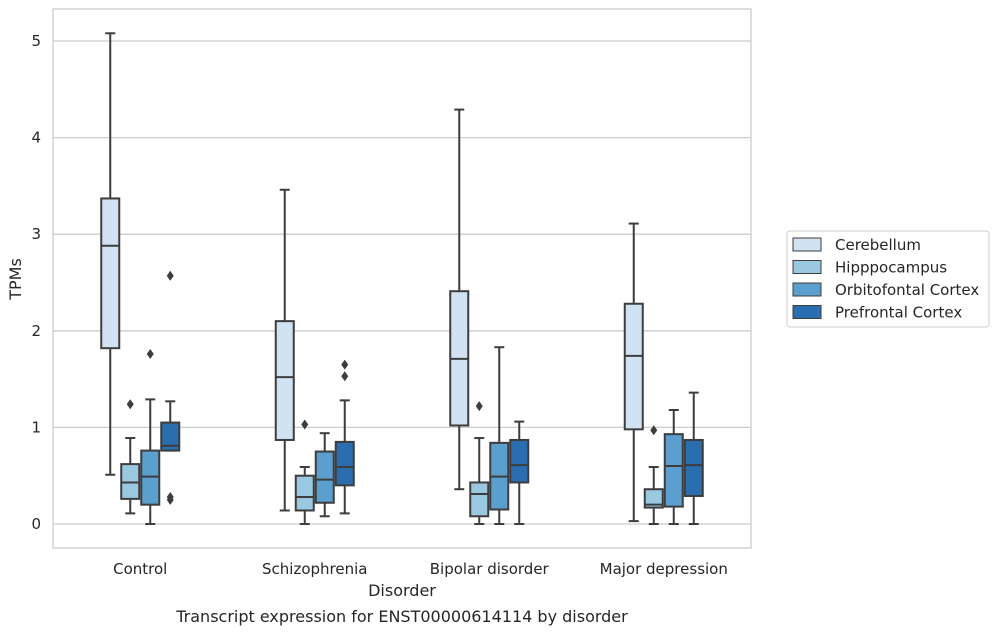 This screenshot has width=999, height=634. I want to click on x-tick-label: Control, so click(140, 569).